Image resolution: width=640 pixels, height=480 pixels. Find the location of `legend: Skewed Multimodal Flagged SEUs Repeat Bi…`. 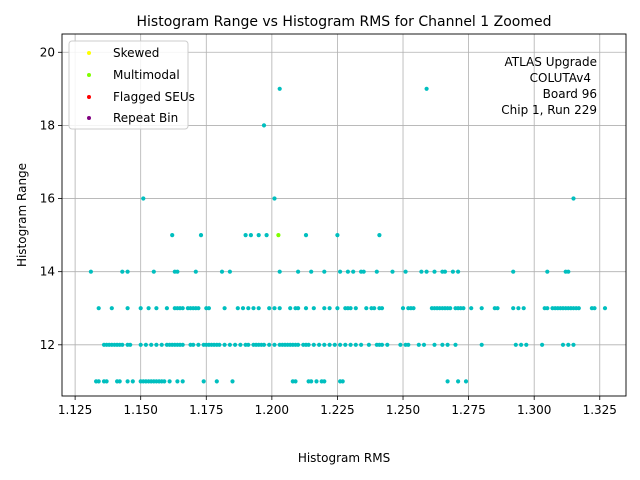

legend: Skewed Multimodal Flagged SEUs Repeat Bi… is located at coordinates (131, 85).